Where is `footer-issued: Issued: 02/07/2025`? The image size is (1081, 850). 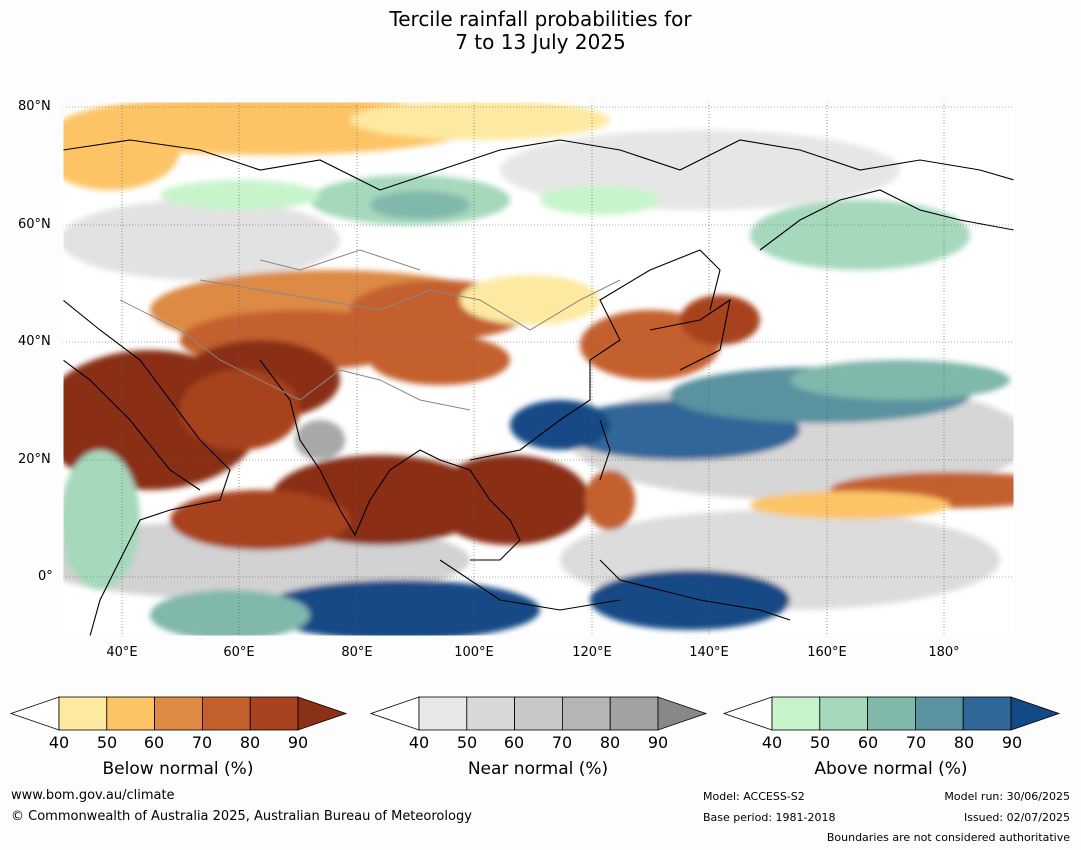 footer-issued: Issued: 02/07/2025 is located at coordinates (1016, 817).